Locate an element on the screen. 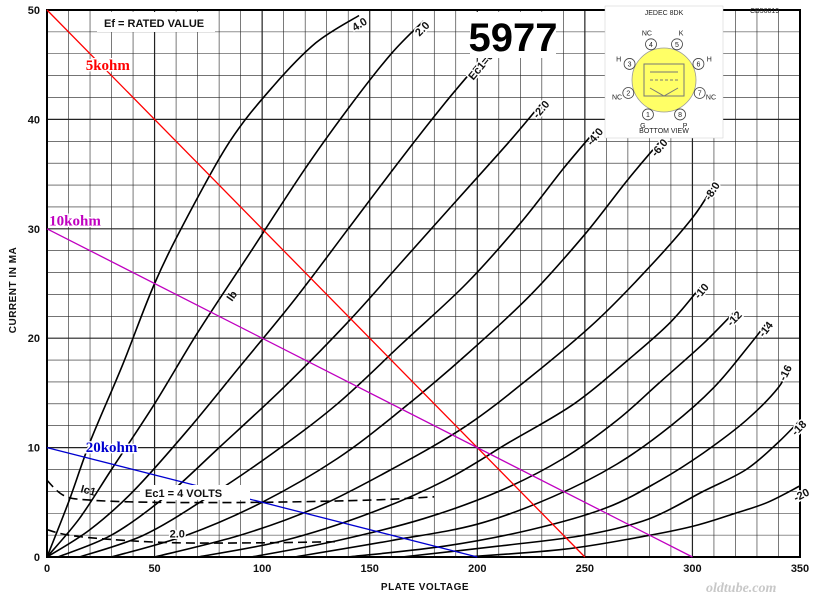  socket-pin-number: 5 is located at coordinates (677, 45).